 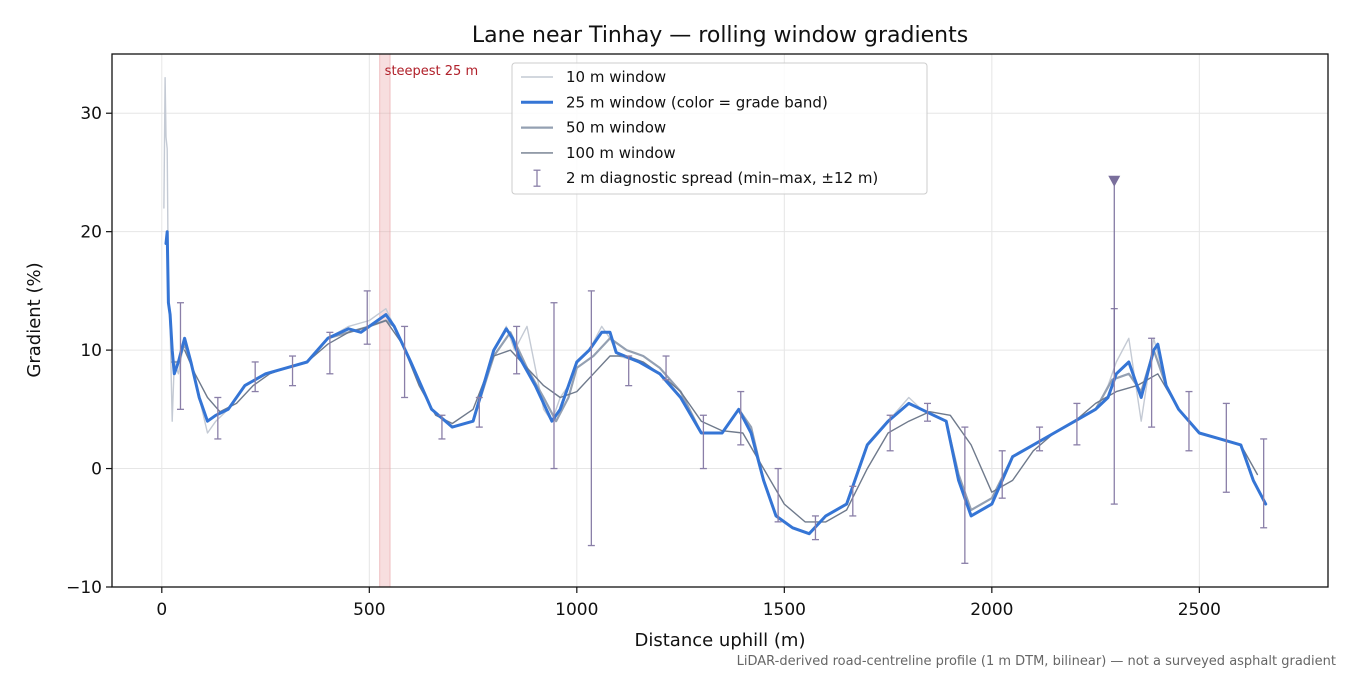 What do you see at coordinates (91, 114) in the screenshot?
I see `y-tick-label: 30` at bounding box center [91, 114].